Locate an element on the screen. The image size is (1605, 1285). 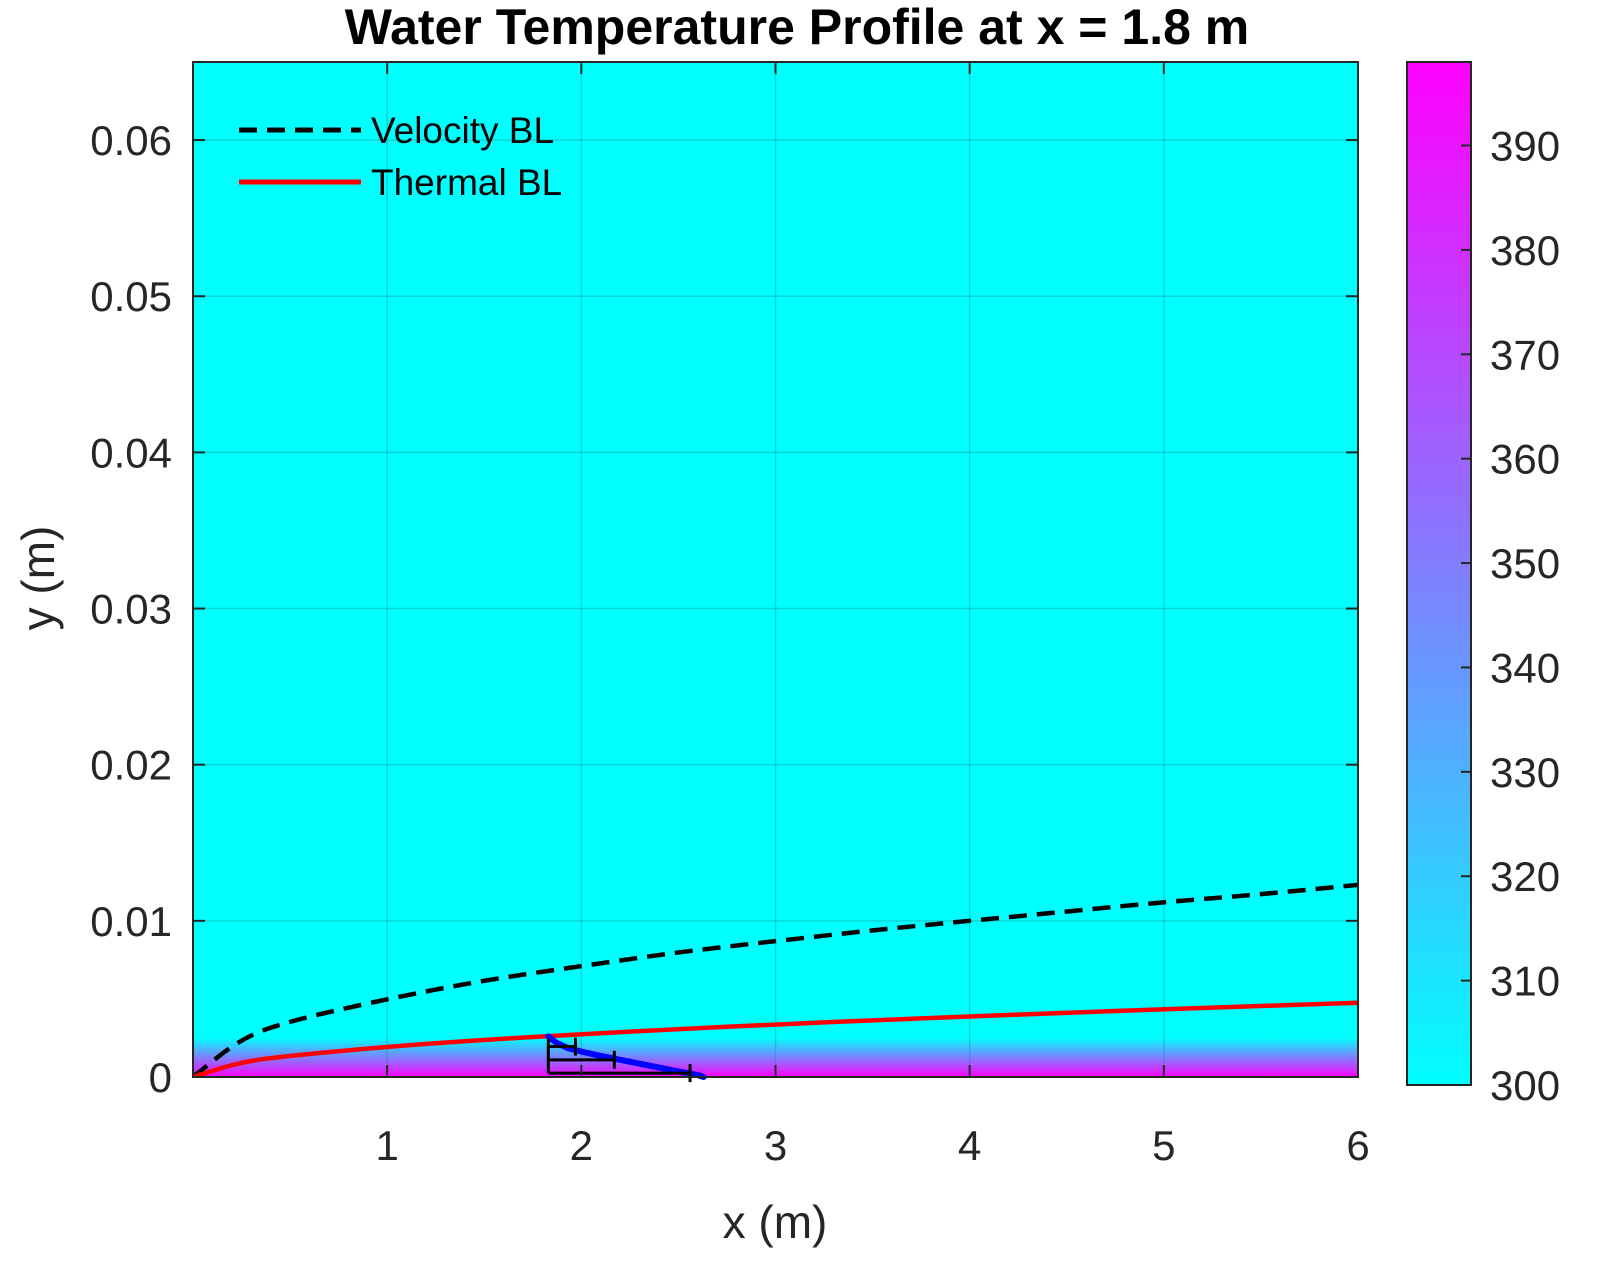
colorbar-tick-label-5: 350 is located at coordinates (1525, 563).